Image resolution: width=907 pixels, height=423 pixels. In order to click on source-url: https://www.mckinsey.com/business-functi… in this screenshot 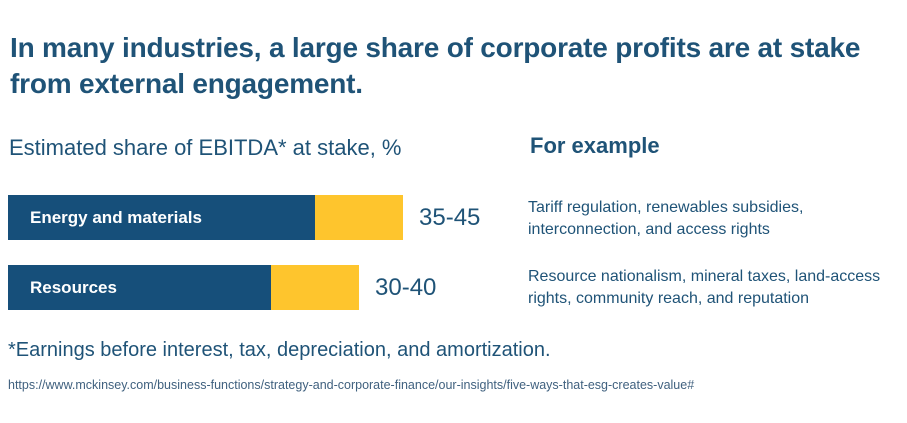, I will do `click(351, 385)`.